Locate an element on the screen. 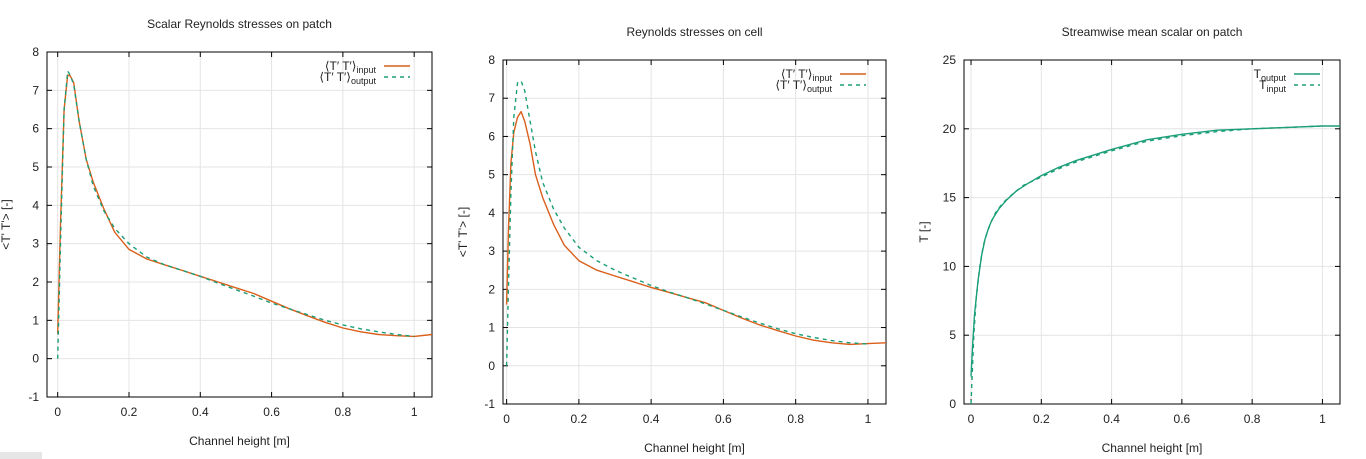 Image resolution: width=1366 pixels, height=459 pixels. y-tick-label: 25 is located at coordinates (950, 60).